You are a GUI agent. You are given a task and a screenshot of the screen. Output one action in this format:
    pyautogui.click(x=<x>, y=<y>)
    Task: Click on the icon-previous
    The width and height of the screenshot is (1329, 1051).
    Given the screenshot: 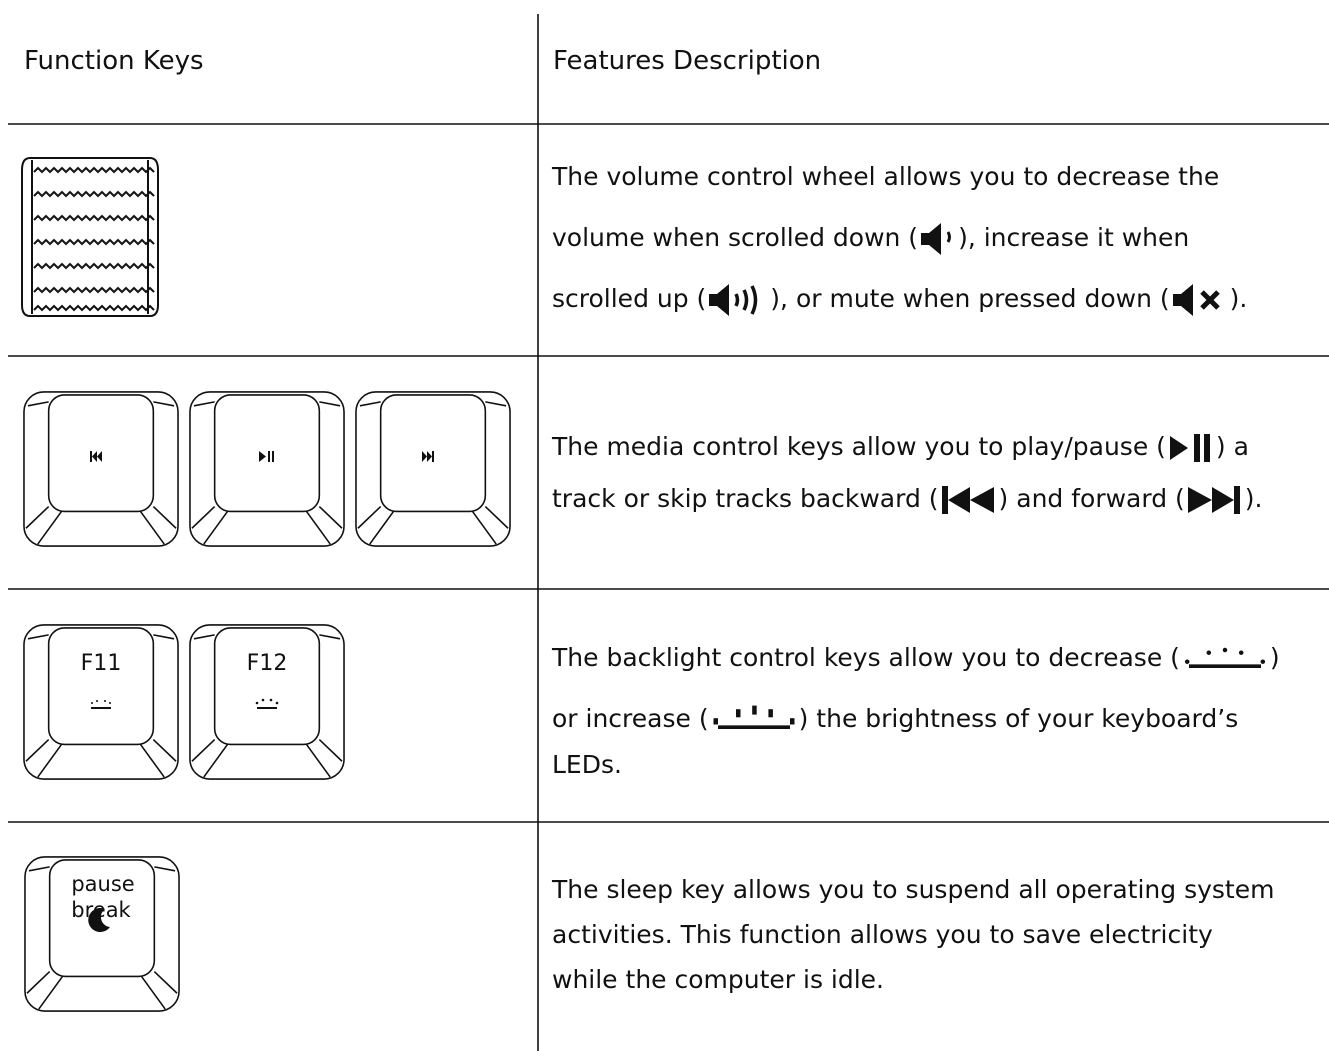 What is the action you would take?
    pyautogui.click(x=969, y=500)
    